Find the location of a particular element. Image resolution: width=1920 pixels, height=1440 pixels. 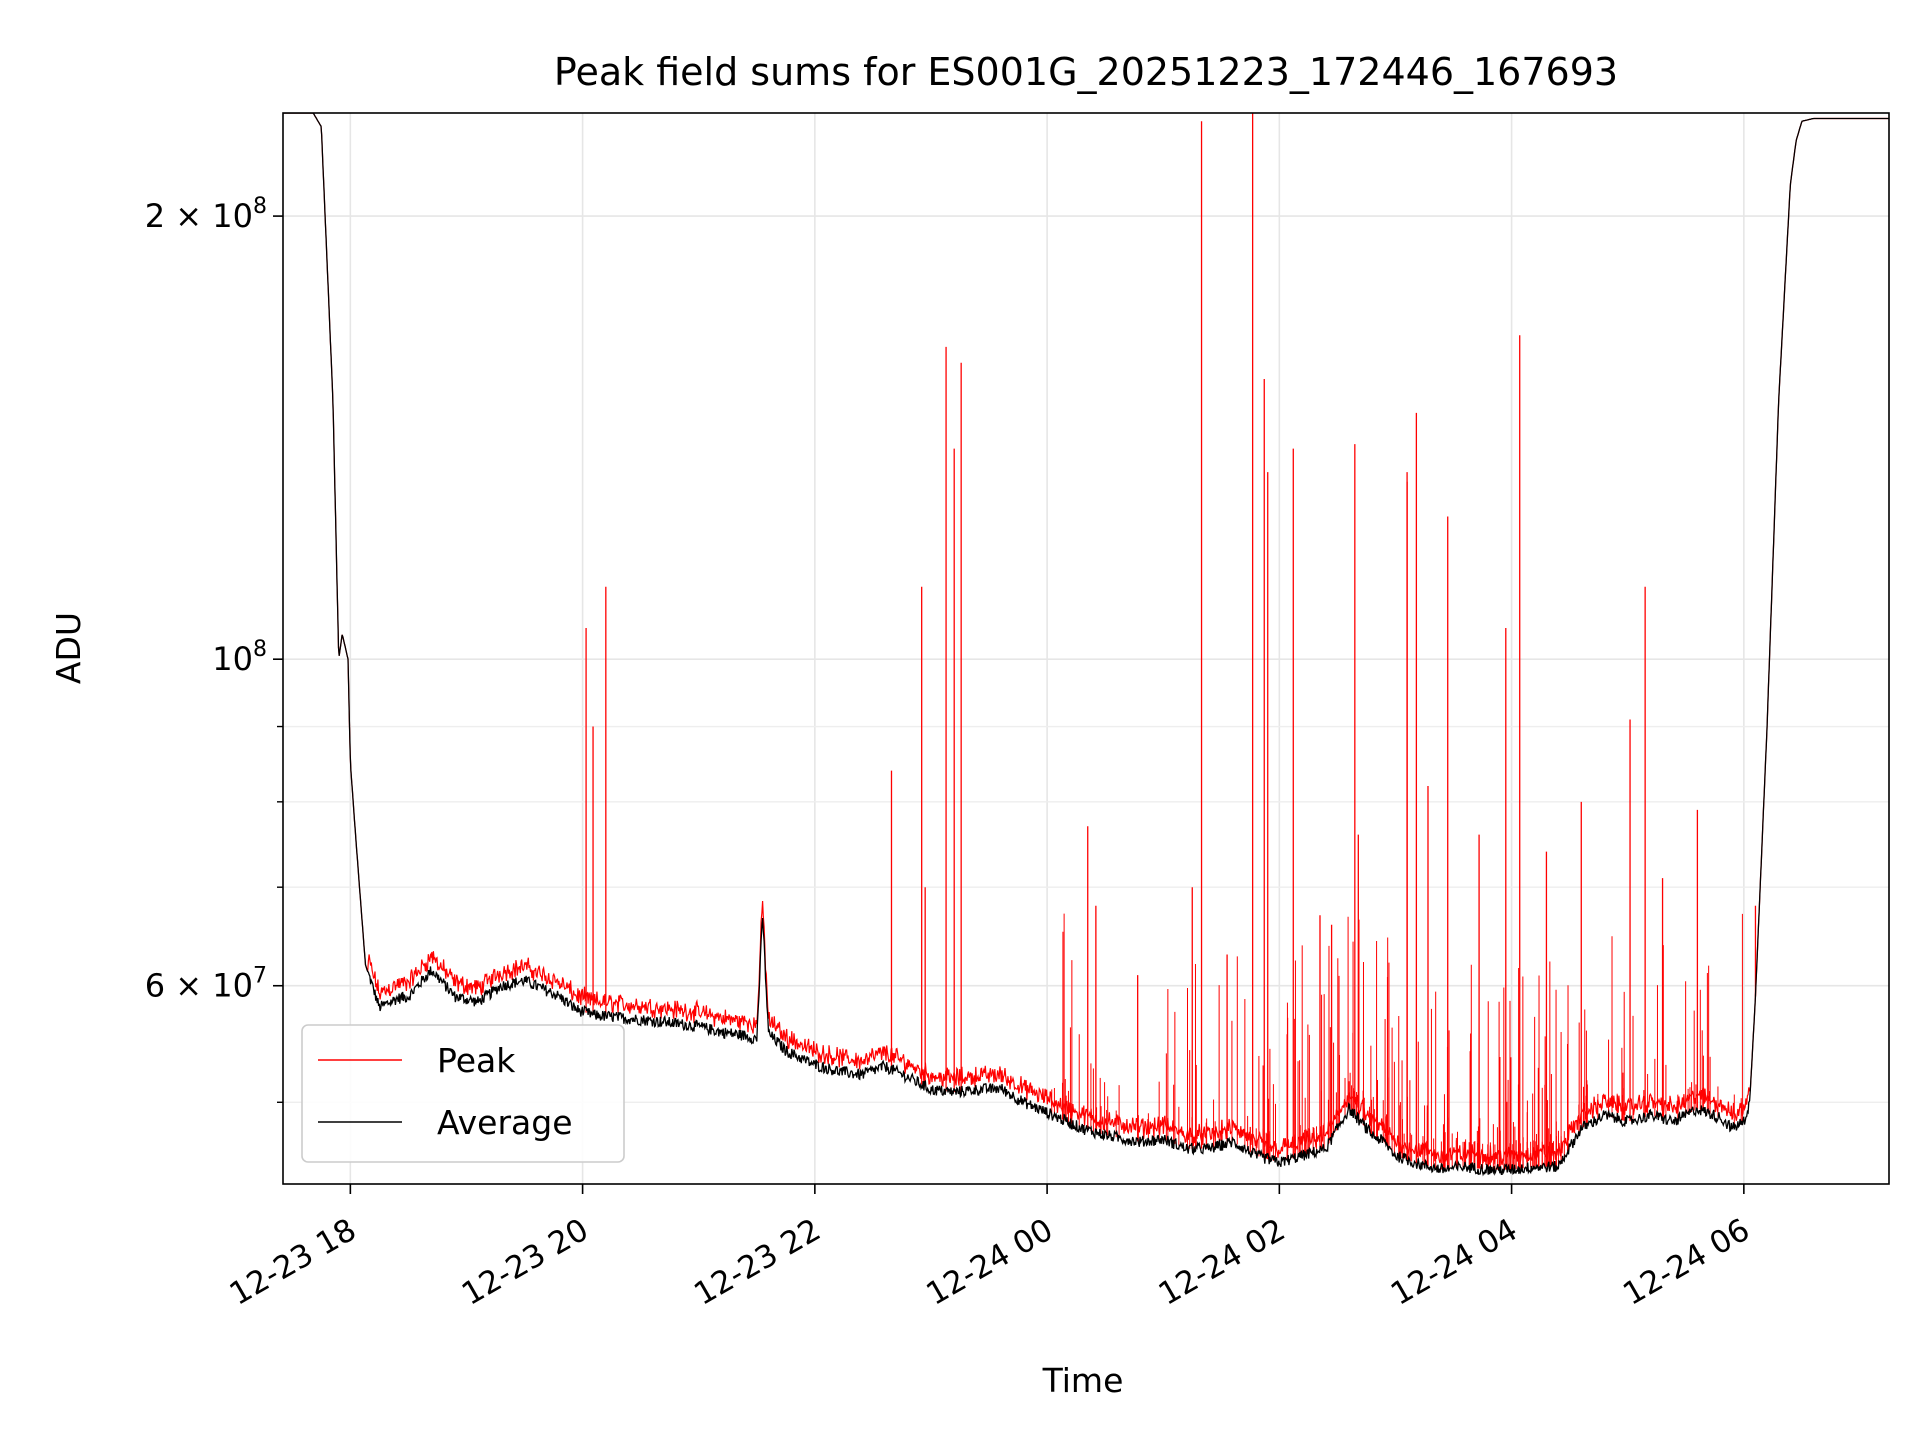

legend-peak-label: Peak is located at coordinates (476, 1060).